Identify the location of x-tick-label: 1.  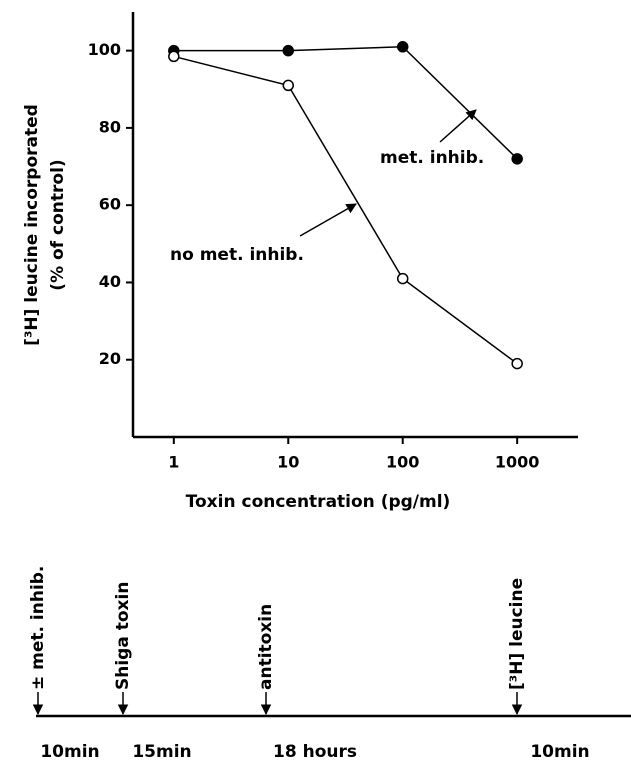
(173, 462).